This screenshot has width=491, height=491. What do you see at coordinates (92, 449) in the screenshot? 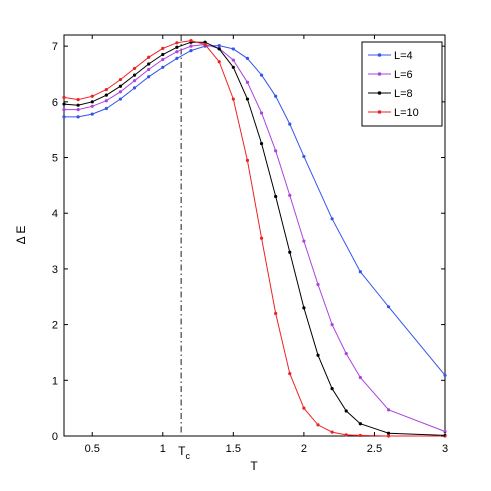
I see `x-tick-label: 0.5` at bounding box center [92, 449].